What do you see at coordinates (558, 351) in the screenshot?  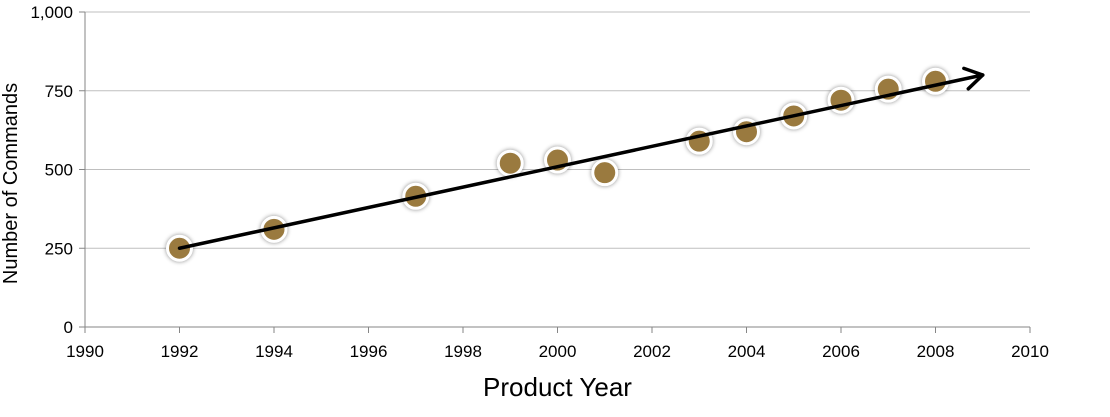 I see `x-tick-label: 2000` at bounding box center [558, 351].